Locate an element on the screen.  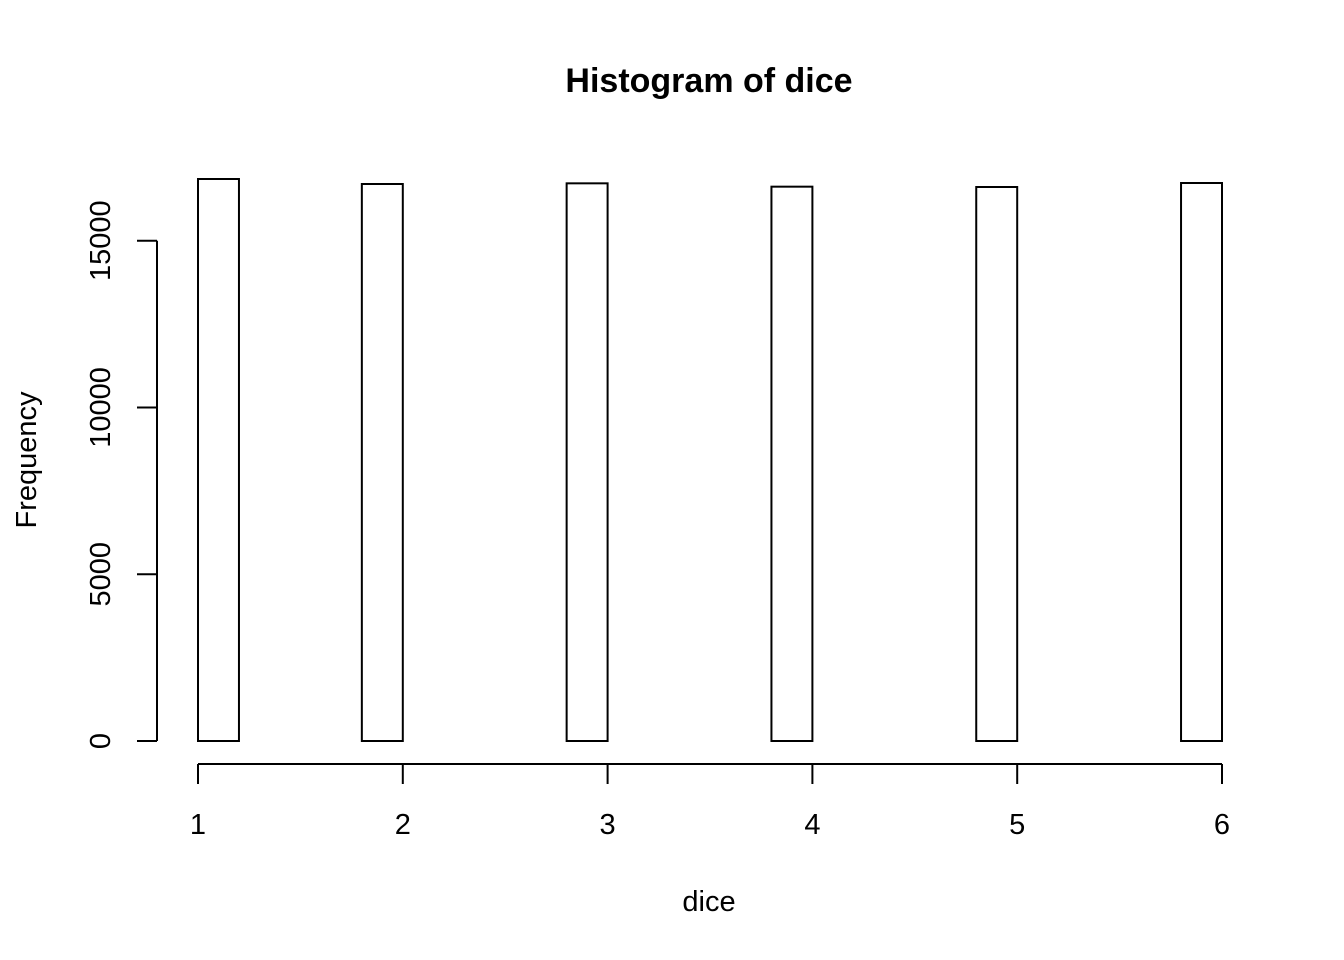
y-tick-label: 15000 is located at coordinates (101, 240).